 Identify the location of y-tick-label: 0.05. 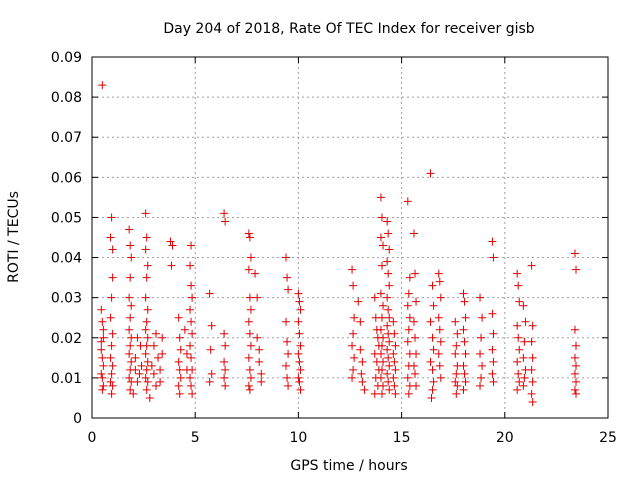
(66, 218).